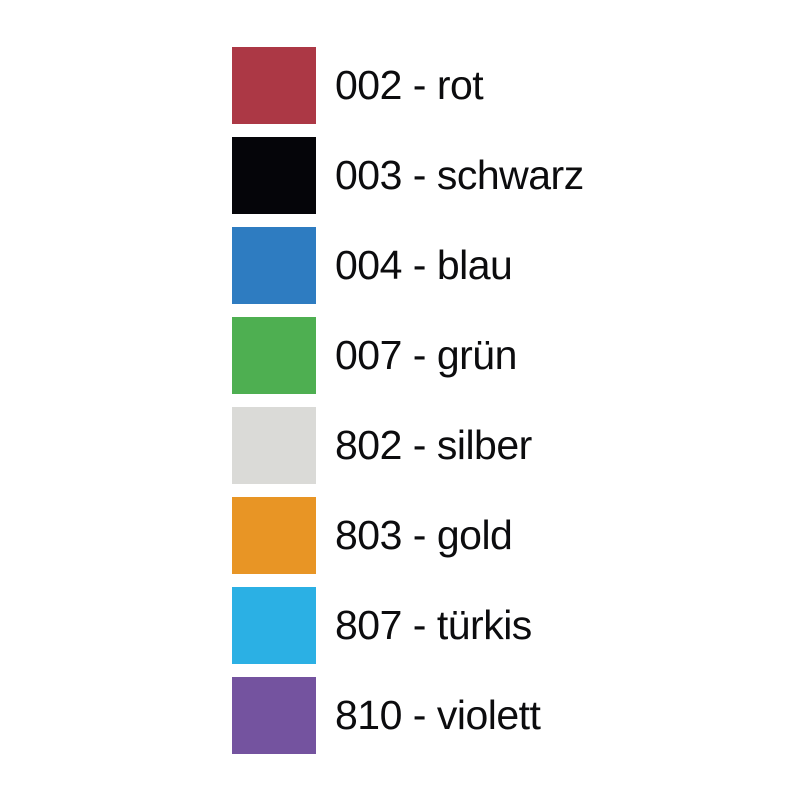 The image size is (800, 800). Describe the element at coordinates (274, 175) in the screenshot. I see `color-swatch-schwarz` at that location.